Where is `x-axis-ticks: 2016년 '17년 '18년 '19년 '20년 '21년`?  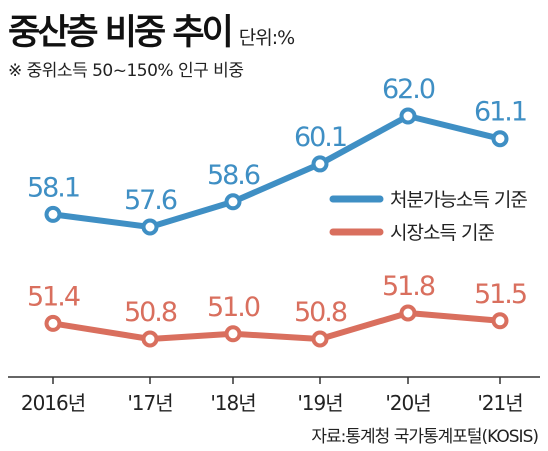 x-axis-ticks: 2016년 '17년 '18년 '19년 '20년 '21년 is located at coordinates (272, 396).